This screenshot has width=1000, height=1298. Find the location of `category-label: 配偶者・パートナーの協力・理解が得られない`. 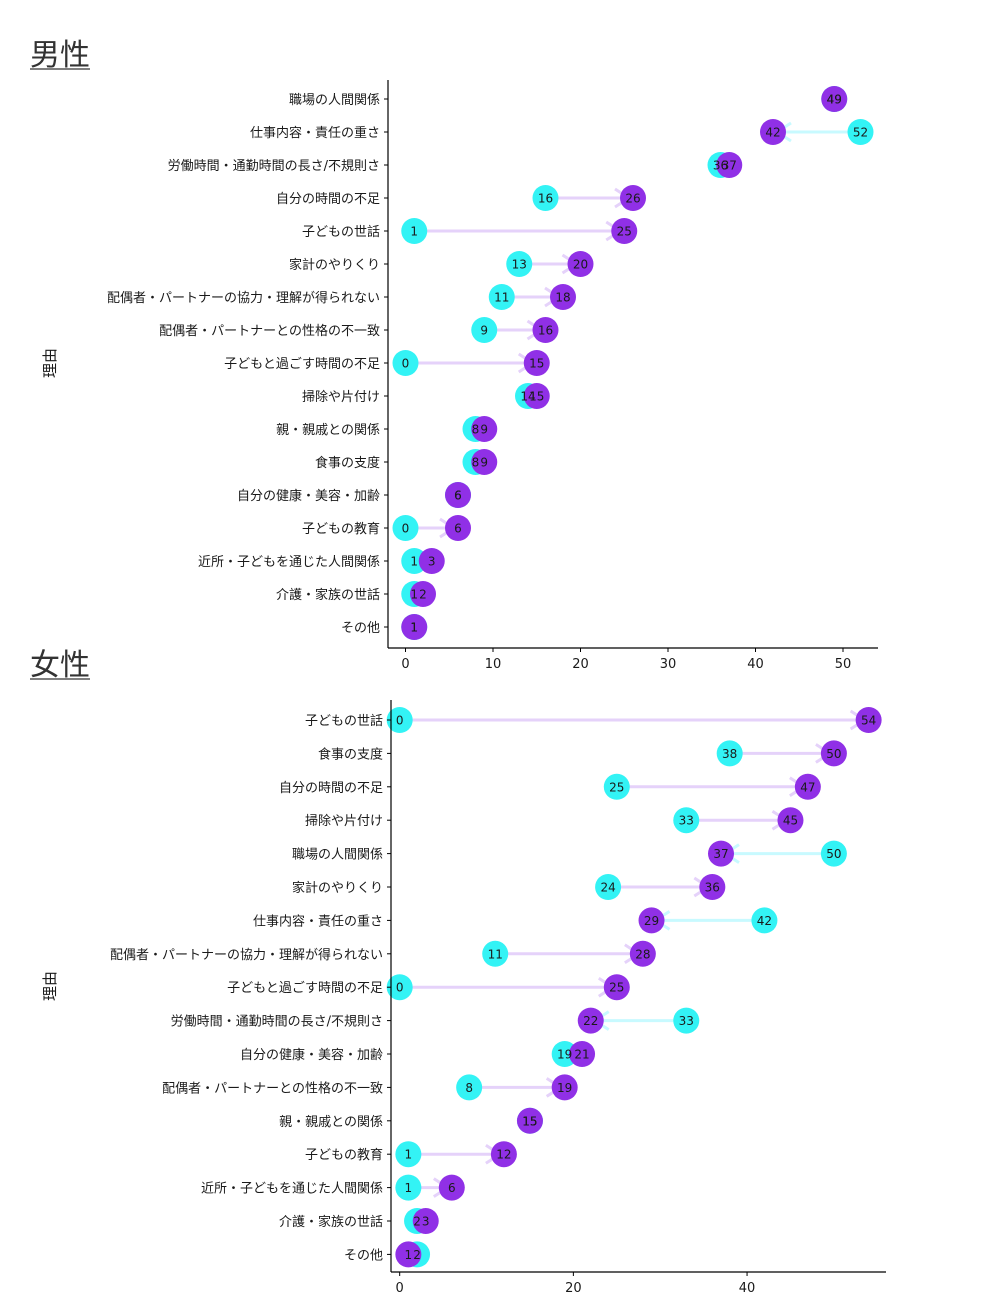

category-label: 配偶者・パートナーの協力・理解が得られない is located at coordinates (243, 298).